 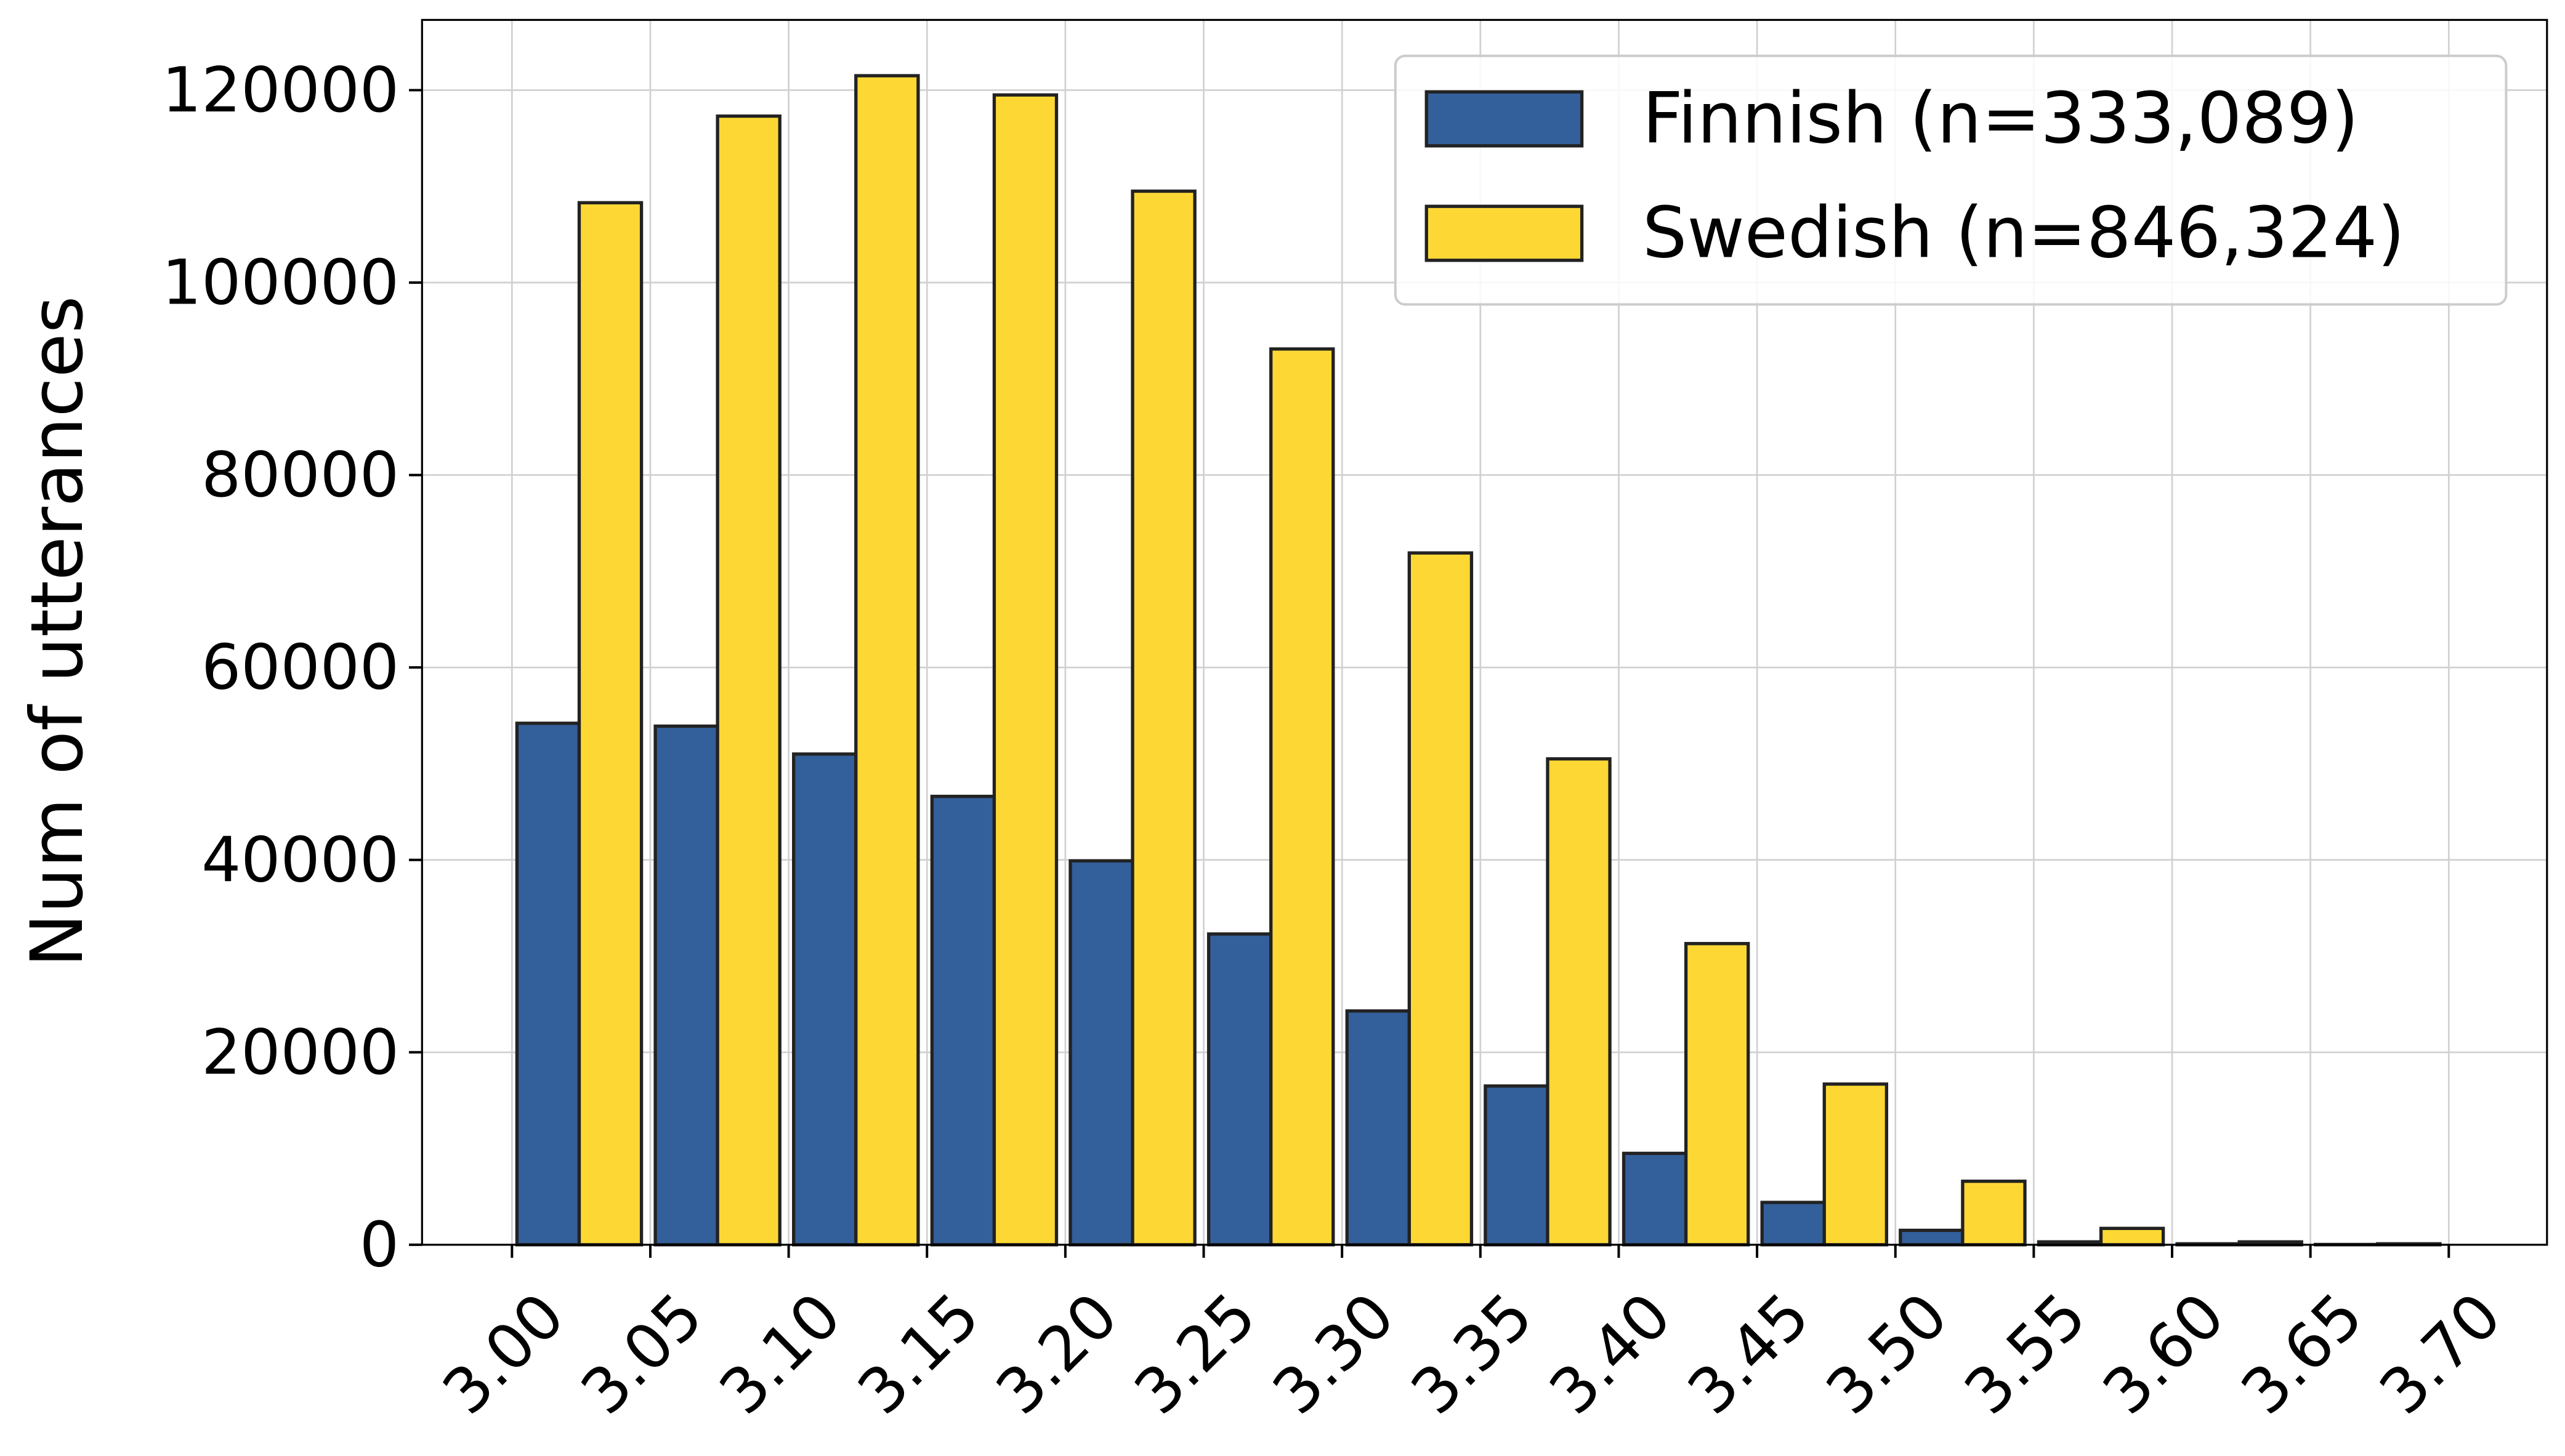 I want to click on y-tick-label: 0, so click(x=379, y=1244).